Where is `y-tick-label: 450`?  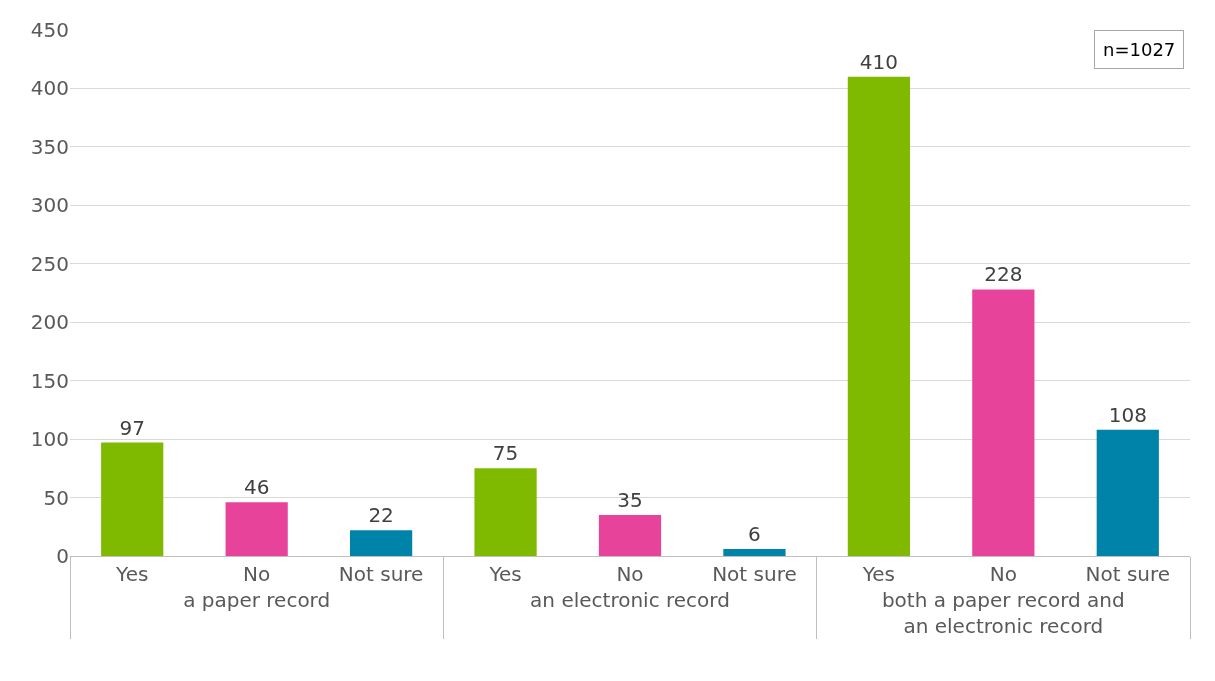 y-tick-label: 450 is located at coordinates (49, 30).